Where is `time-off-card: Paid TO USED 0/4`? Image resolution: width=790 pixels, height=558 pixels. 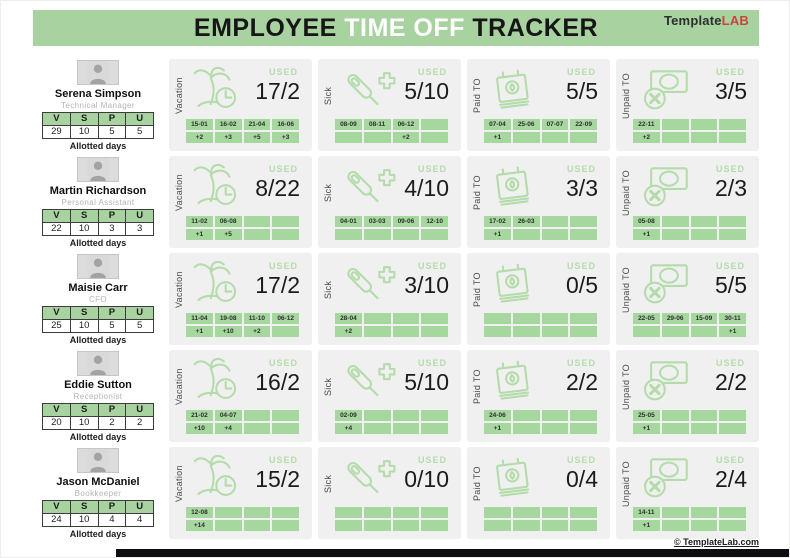 time-off-card: Paid TO USED 0/4 is located at coordinates (538, 493).